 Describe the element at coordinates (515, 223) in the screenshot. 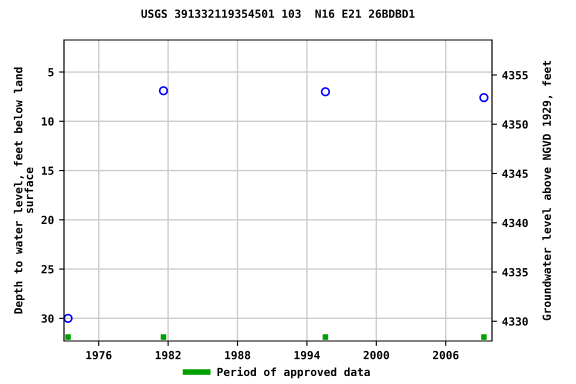

I see `y2-tick-label: 4340` at that location.